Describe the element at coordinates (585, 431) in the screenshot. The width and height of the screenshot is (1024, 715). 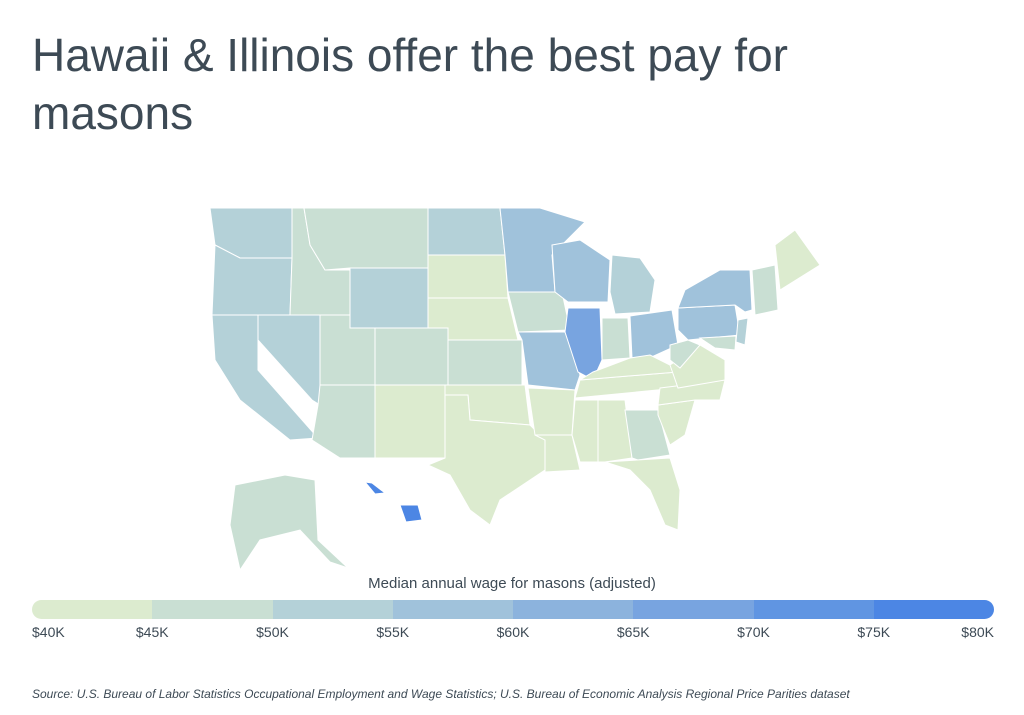
I see `state-mississippi` at that location.